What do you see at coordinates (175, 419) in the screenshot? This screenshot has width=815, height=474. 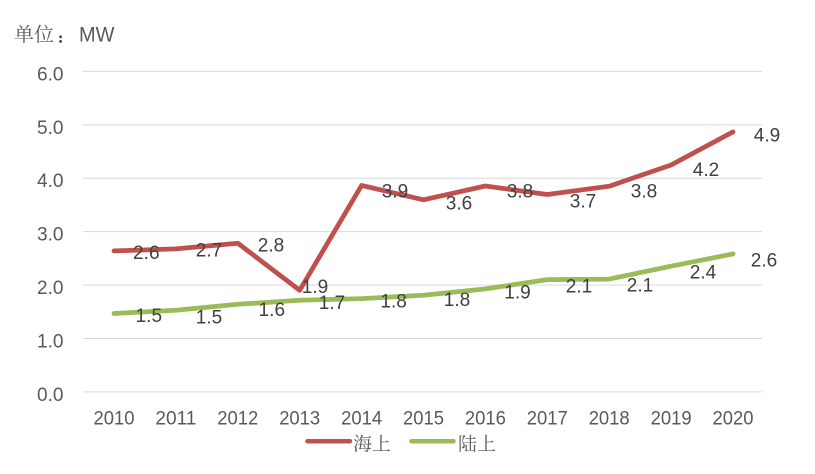 I see `svg-text: 2011` at bounding box center [175, 419].